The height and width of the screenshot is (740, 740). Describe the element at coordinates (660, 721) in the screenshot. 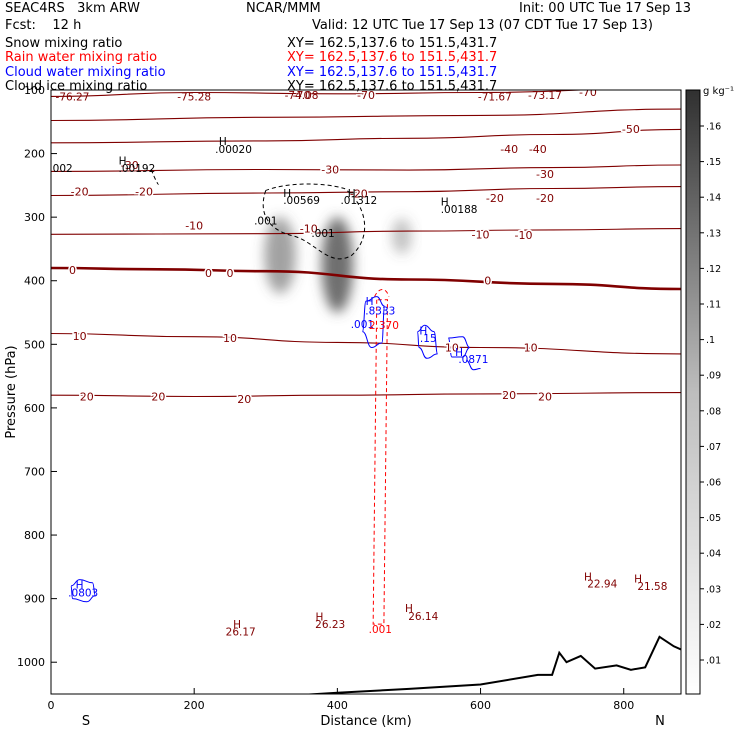

I see `north-label: N` at that location.